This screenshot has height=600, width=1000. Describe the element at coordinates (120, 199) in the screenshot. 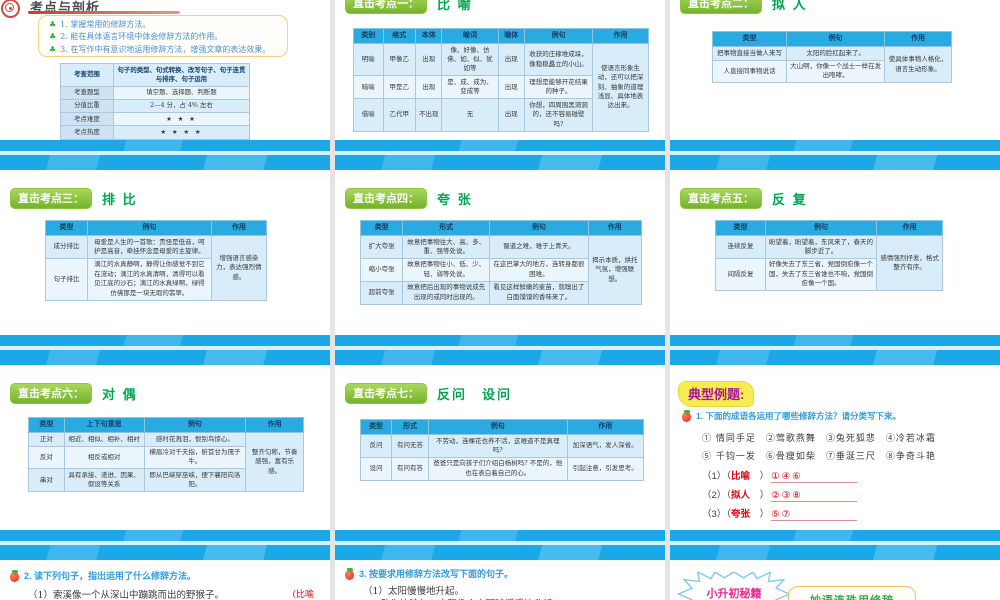

I see `slide-title: 排 比` at that location.